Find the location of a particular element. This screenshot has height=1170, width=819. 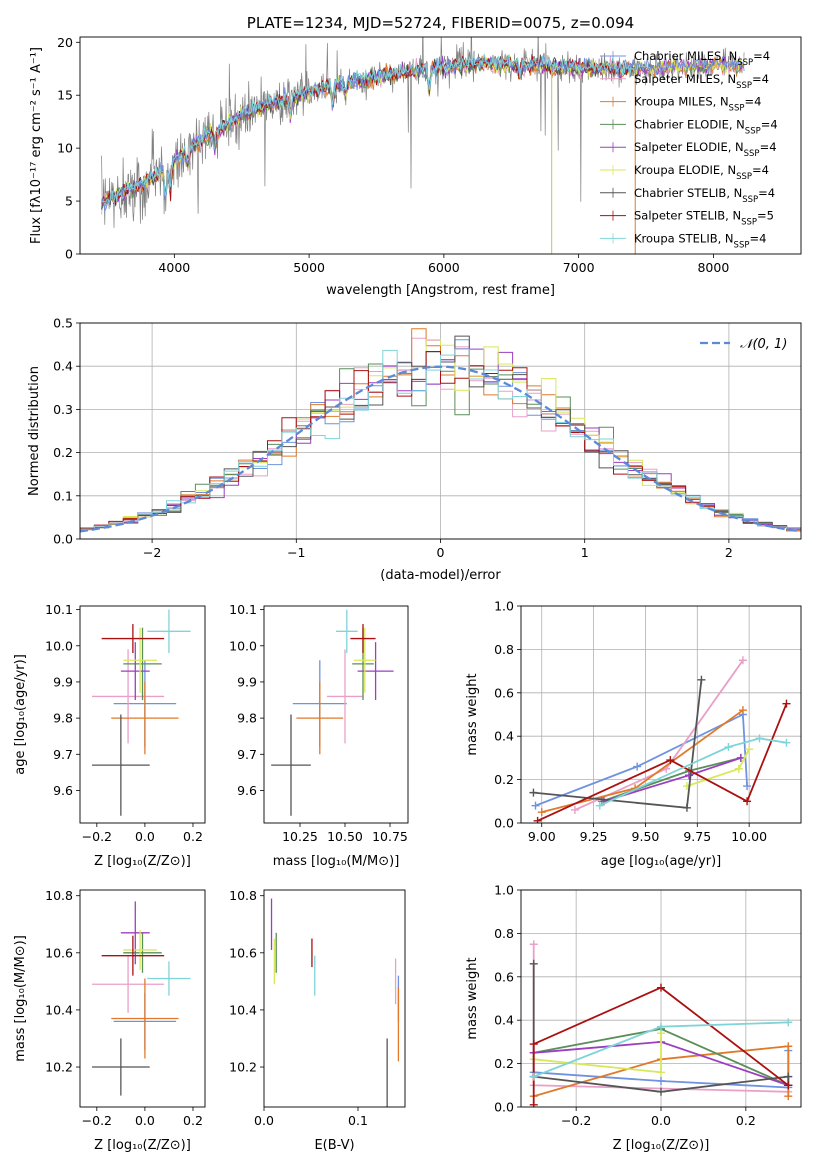

y-tick-label: 0.4 is located at coordinates (504, 1020).